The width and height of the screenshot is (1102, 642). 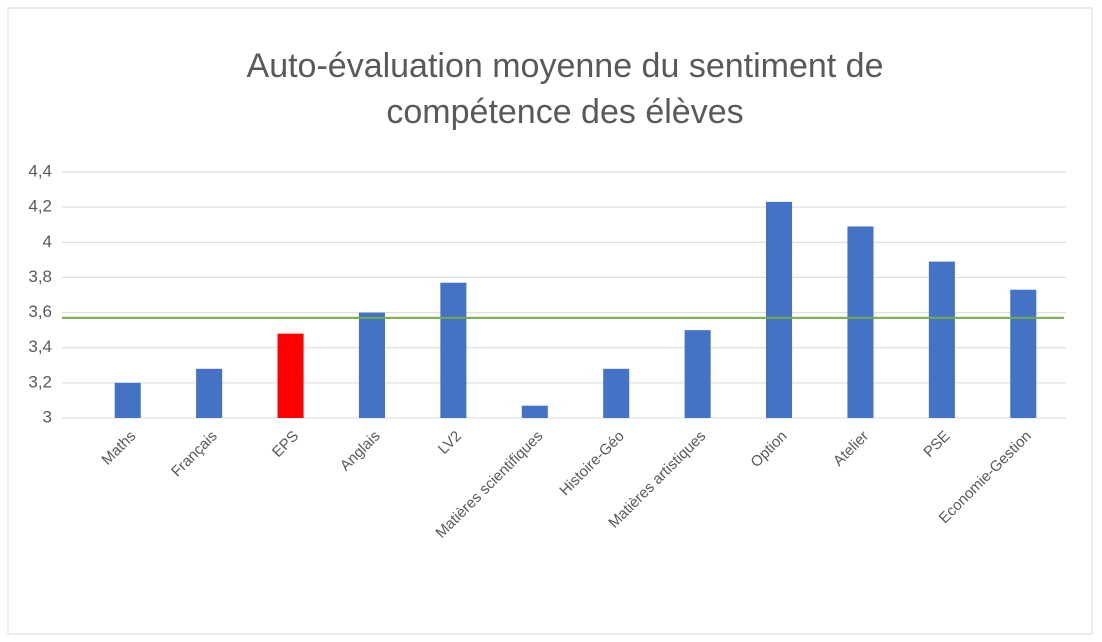 What do you see at coordinates (564, 112) in the screenshot?
I see `chart-title: compétence des élèves` at bounding box center [564, 112].